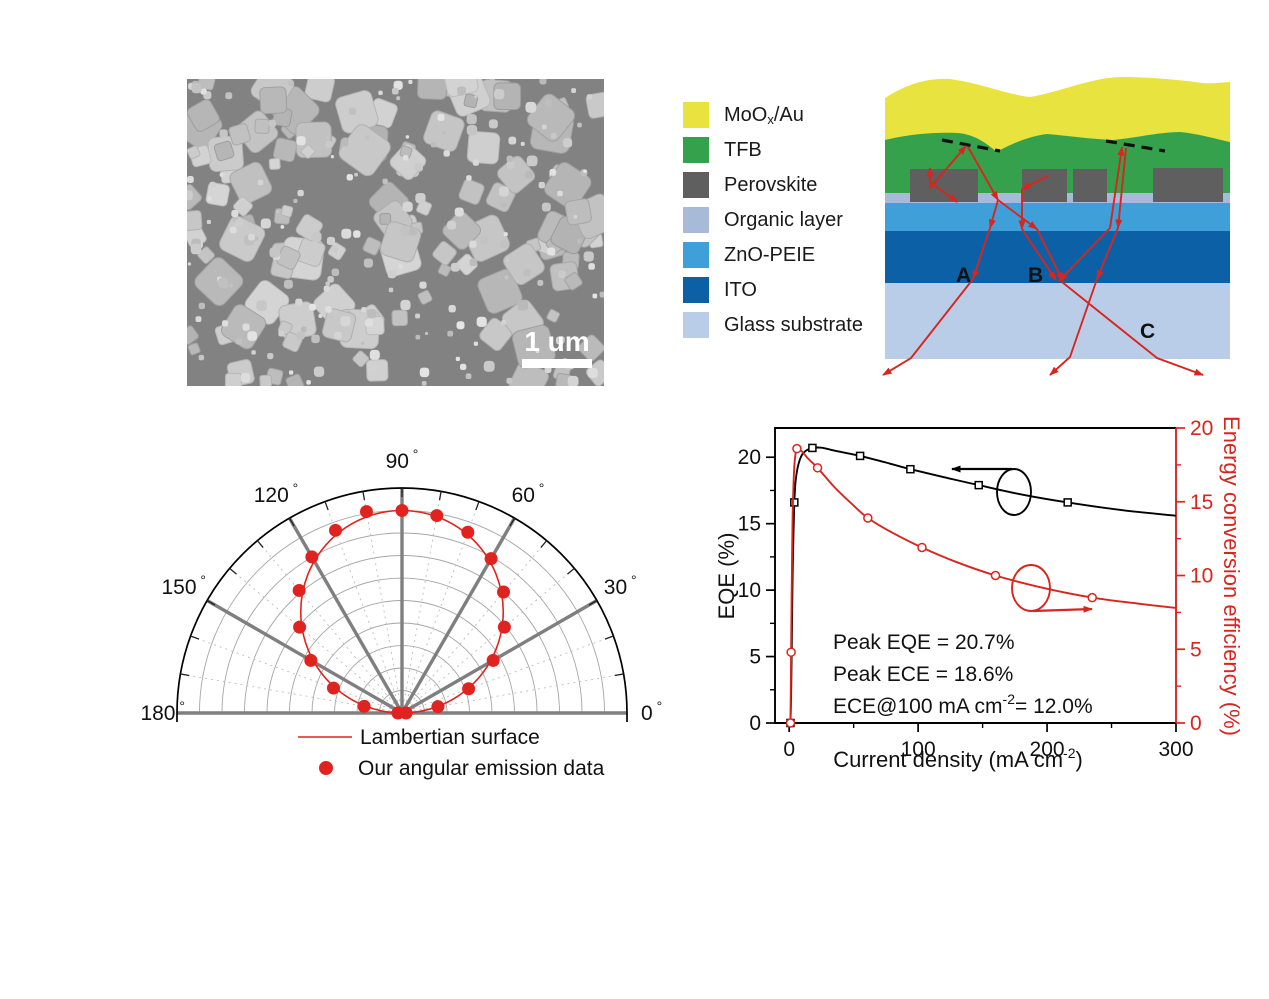  I want to click on device-layers, so click(1057, 218).